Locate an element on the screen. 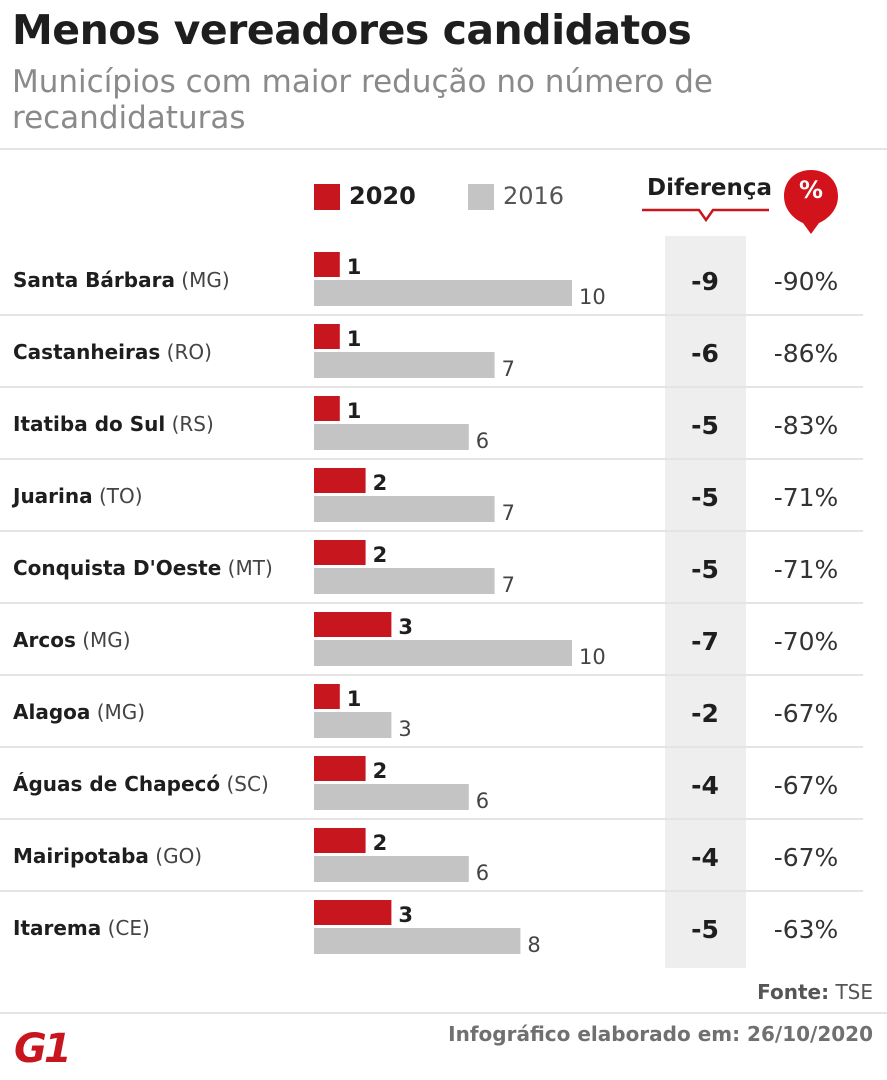 The height and width of the screenshot is (1080, 887). category-state: (RO) is located at coordinates (186, 352).